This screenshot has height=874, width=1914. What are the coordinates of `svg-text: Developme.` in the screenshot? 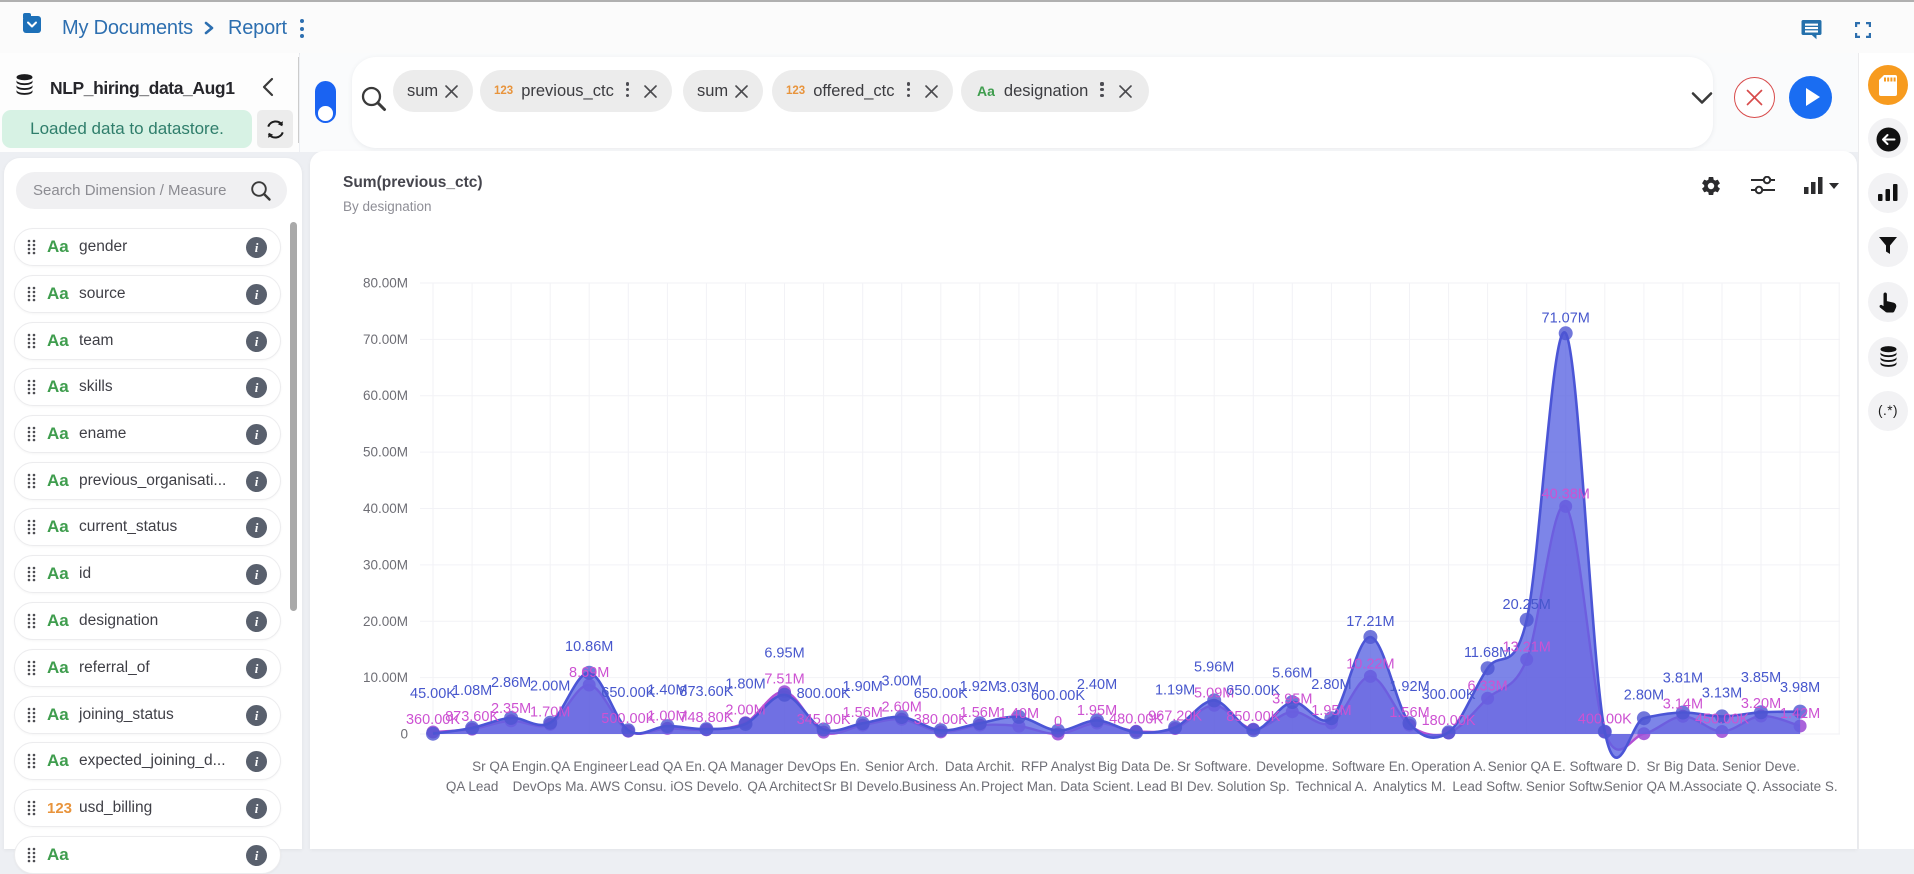 It's located at (1292, 766).